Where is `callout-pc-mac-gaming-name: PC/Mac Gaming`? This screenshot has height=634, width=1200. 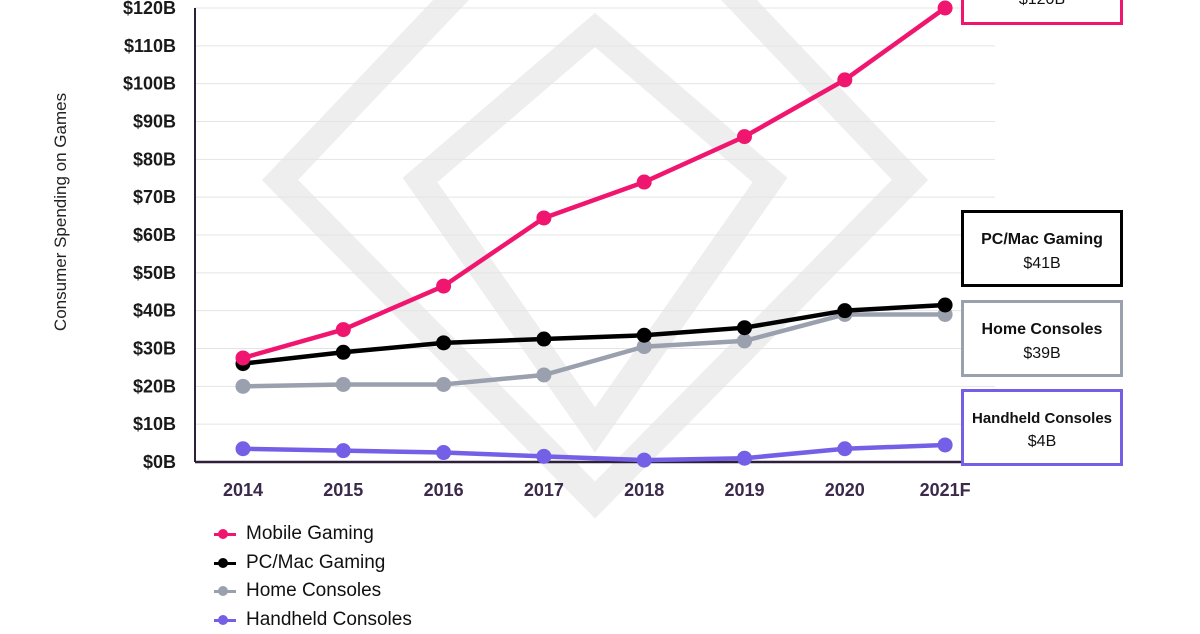 callout-pc-mac-gaming-name: PC/Mac Gaming is located at coordinates (1042, 240).